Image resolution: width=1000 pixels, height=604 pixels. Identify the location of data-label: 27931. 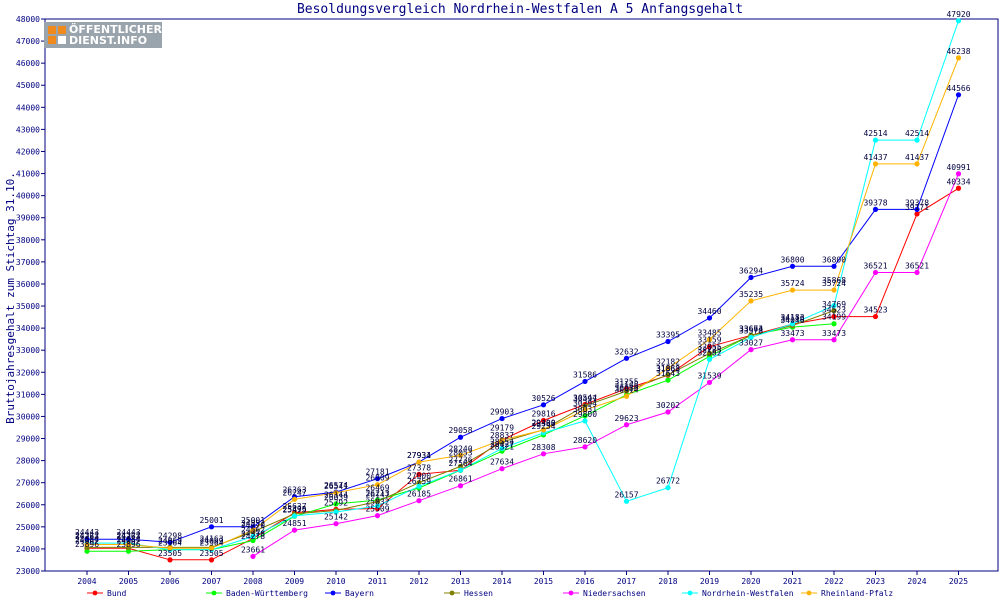
(419, 455).